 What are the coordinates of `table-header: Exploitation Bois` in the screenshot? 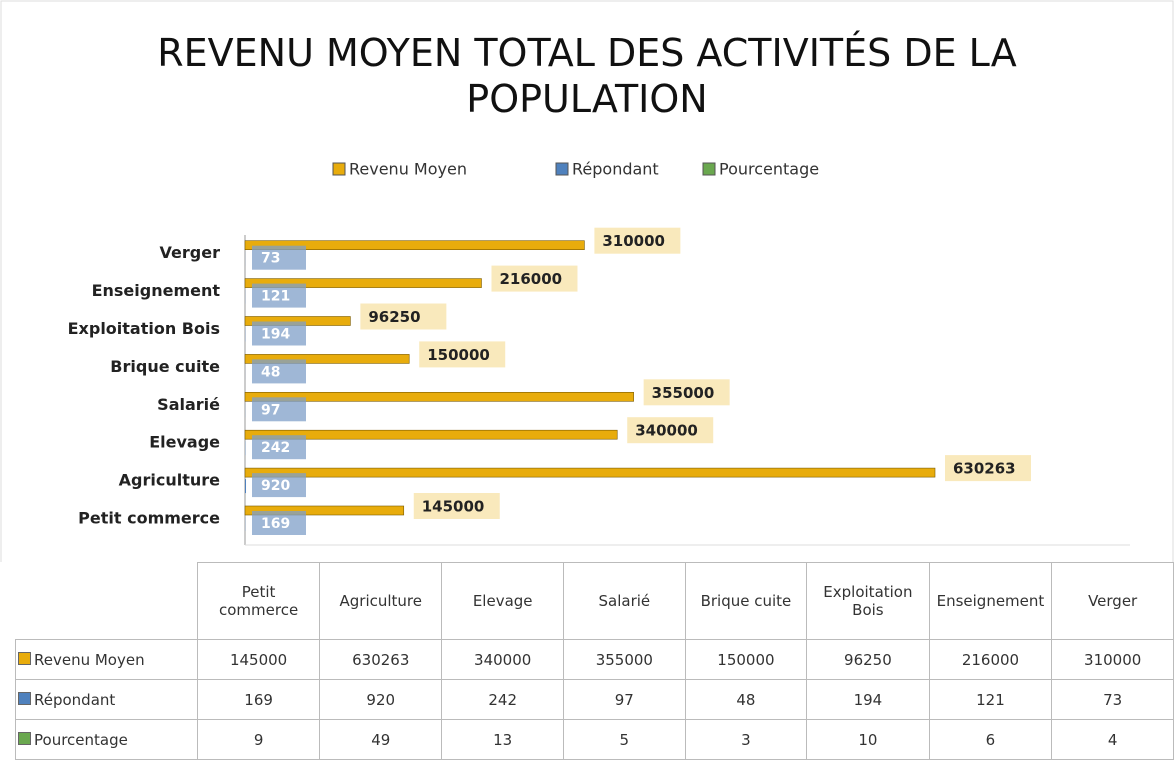 It's located at (868, 601).